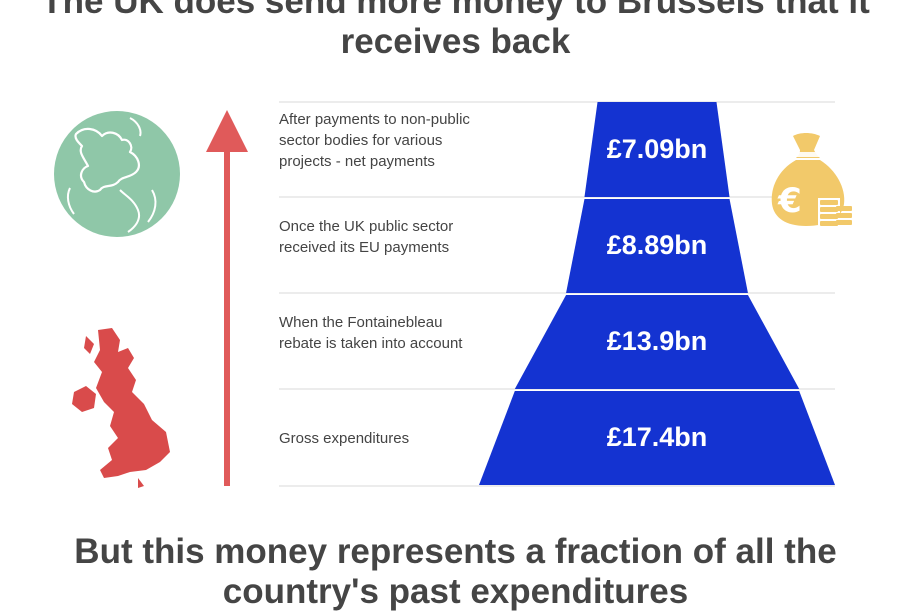 The height and width of the screenshot is (612, 911). I want to click on stage-value-fontainebleau: £13.9bn, so click(657, 341).